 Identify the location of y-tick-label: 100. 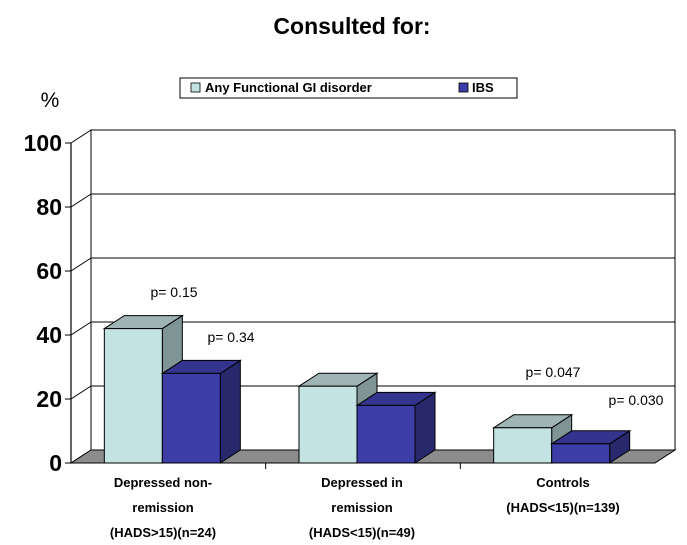
(43, 143).